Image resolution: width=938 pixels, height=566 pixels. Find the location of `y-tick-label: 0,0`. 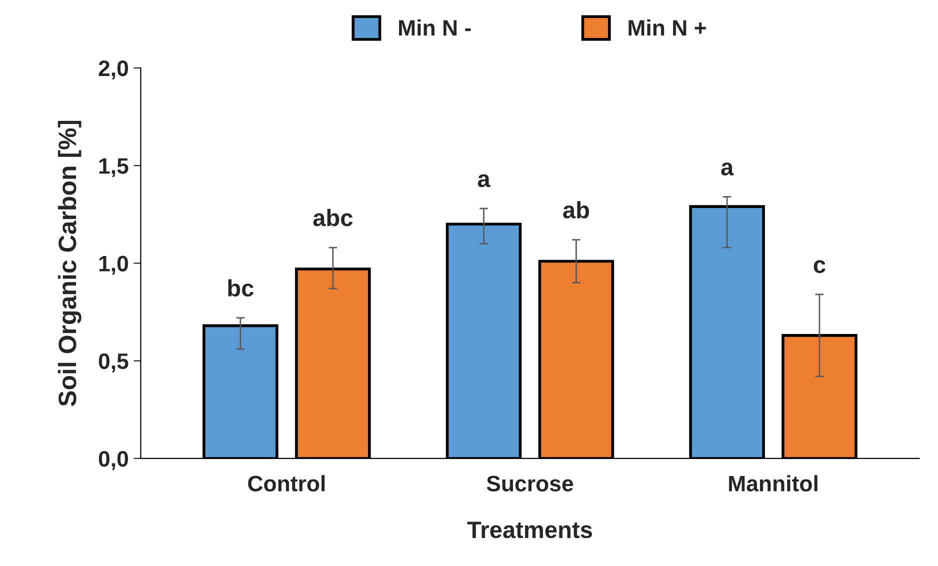

y-tick-label: 0,0 is located at coordinates (113, 460).